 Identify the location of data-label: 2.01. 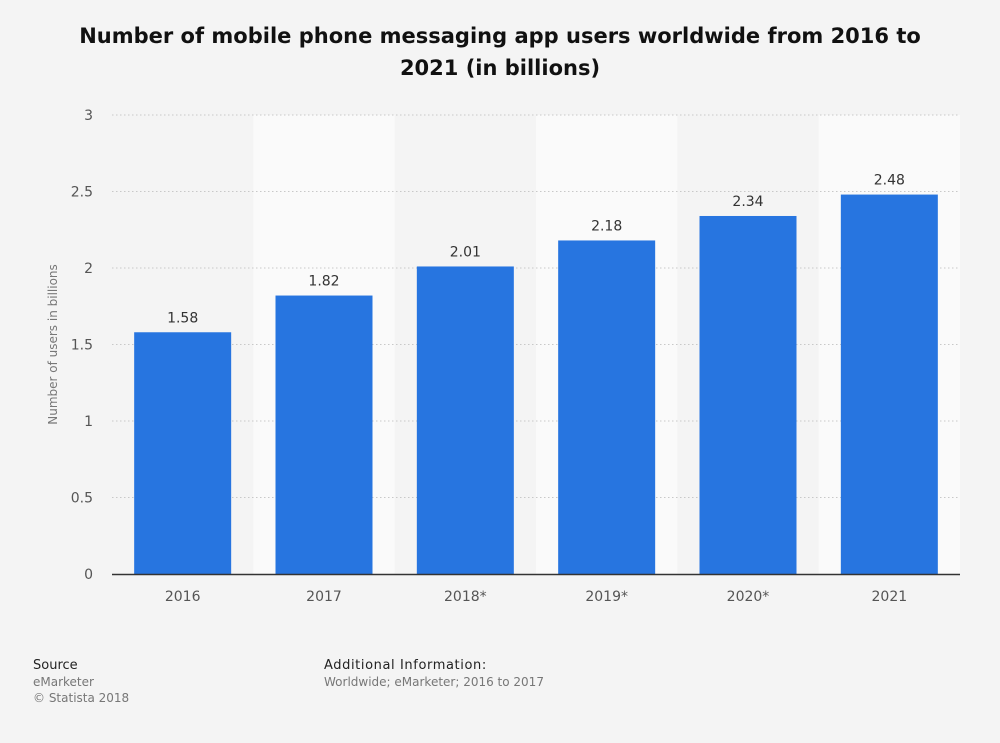
(465, 252).